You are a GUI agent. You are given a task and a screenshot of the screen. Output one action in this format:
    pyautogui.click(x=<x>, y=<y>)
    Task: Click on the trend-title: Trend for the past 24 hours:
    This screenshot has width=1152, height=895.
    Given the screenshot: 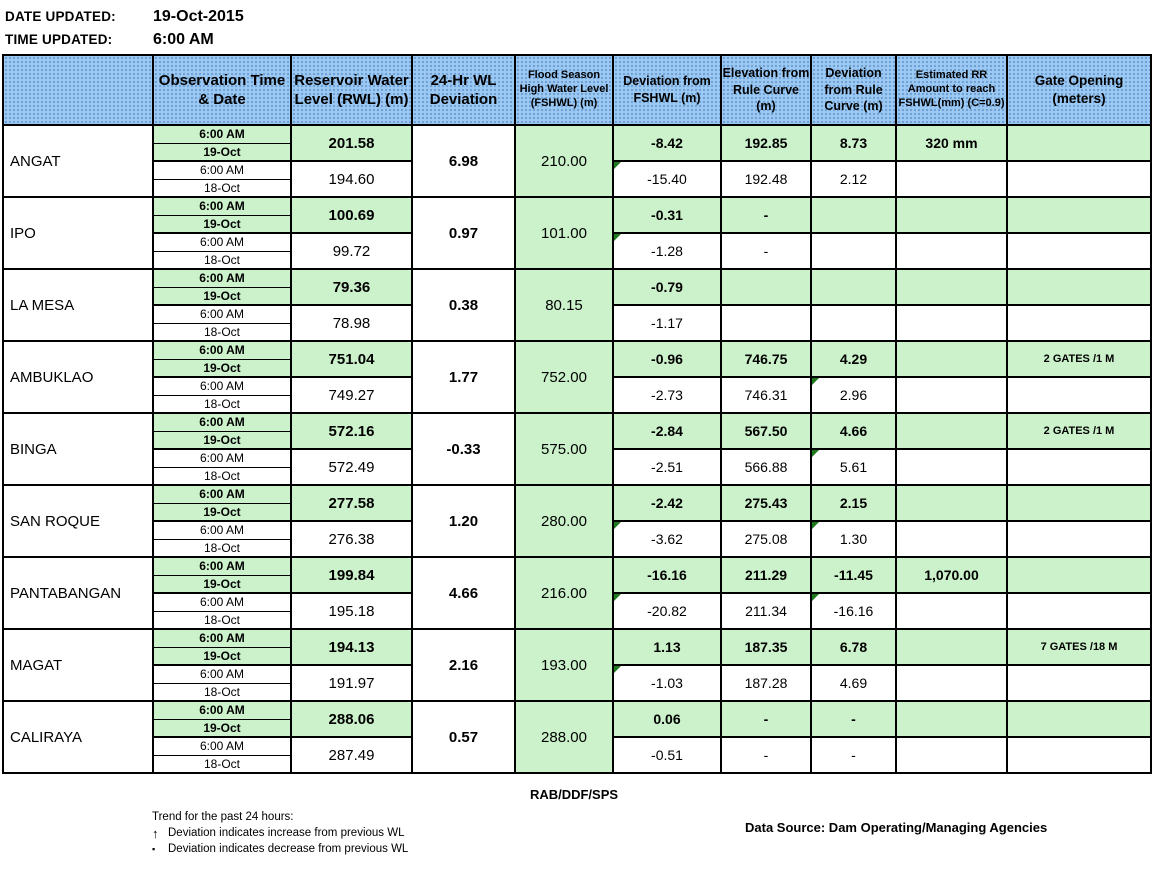 What is the action you would take?
    pyautogui.click(x=223, y=817)
    